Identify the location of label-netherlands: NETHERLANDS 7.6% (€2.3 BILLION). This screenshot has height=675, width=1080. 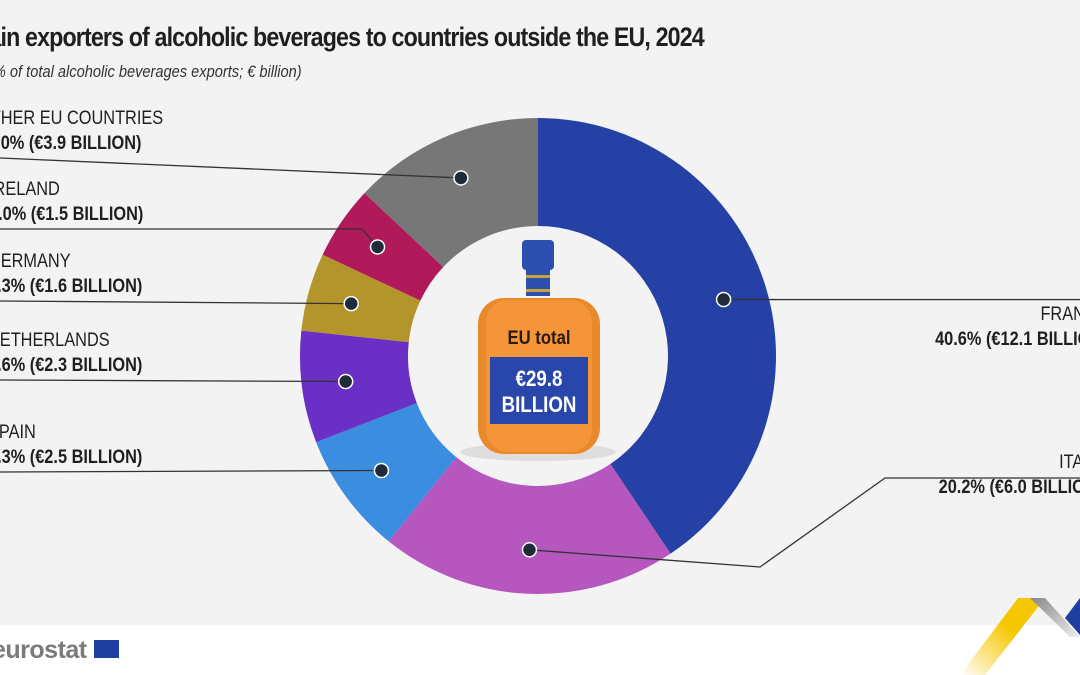
(71, 353).